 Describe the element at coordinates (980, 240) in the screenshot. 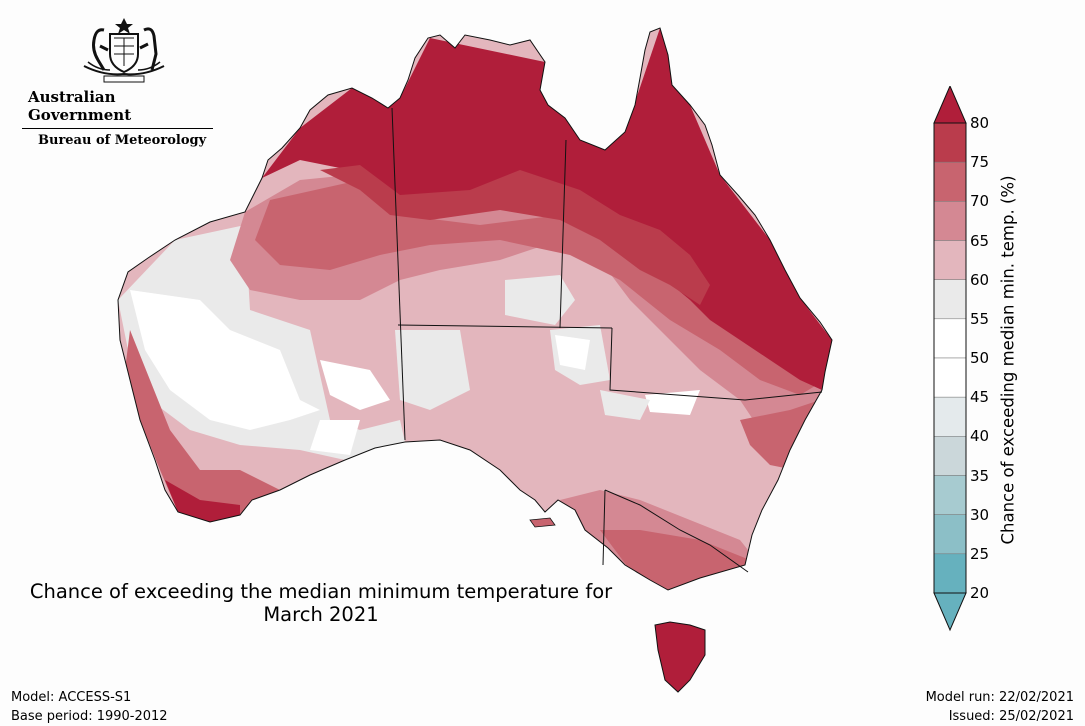

I see `legend-tick-label: 65` at that location.